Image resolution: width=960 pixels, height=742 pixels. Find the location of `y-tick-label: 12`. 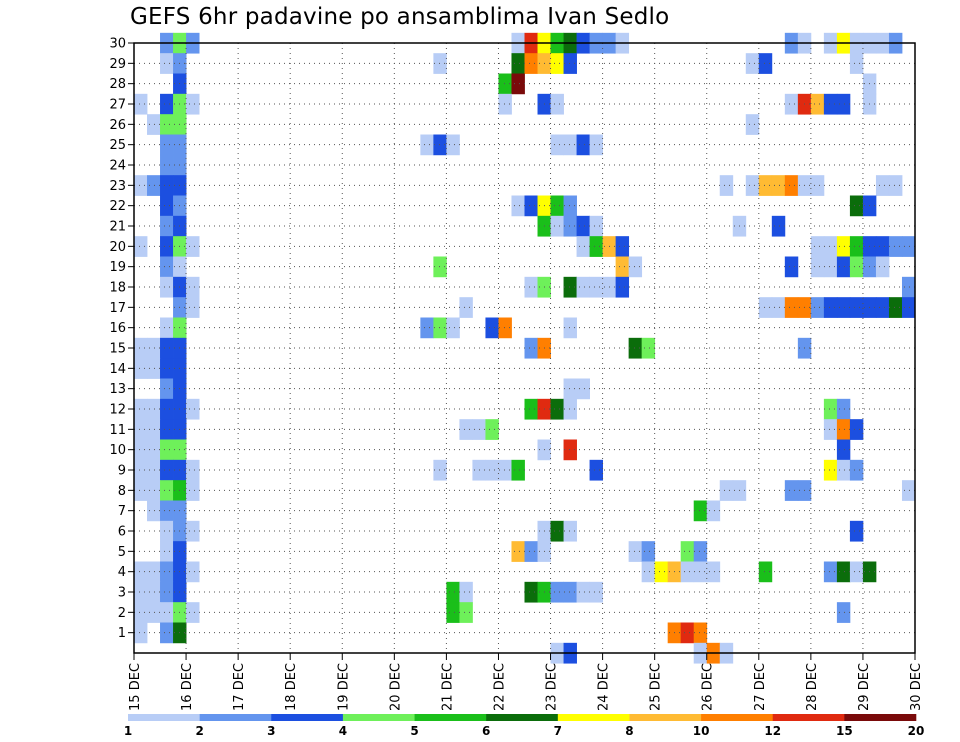

y-tick-label: 12 is located at coordinates (117, 410).